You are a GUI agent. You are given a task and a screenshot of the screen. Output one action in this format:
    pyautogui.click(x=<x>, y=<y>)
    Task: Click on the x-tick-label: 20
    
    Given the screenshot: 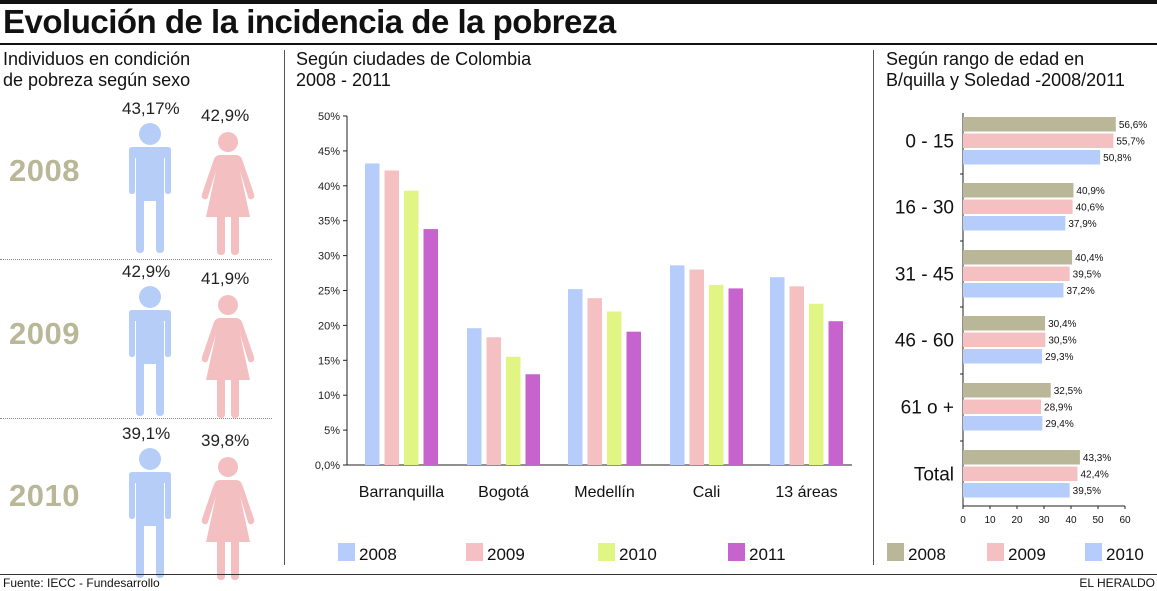 What is the action you would take?
    pyautogui.click(x=1017, y=520)
    